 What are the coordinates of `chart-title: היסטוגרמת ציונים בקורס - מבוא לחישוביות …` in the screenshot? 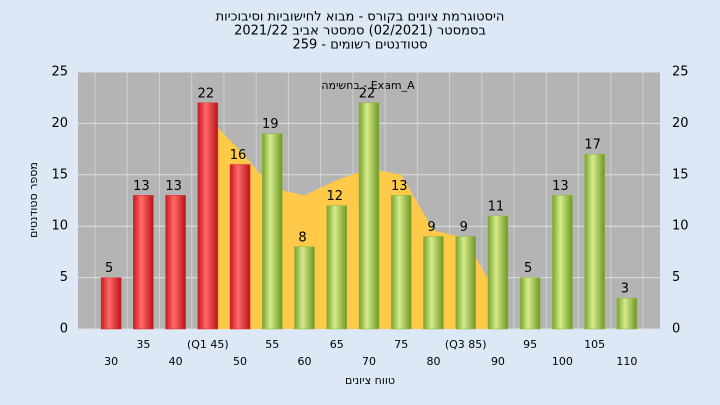 It's located at (360, 17).